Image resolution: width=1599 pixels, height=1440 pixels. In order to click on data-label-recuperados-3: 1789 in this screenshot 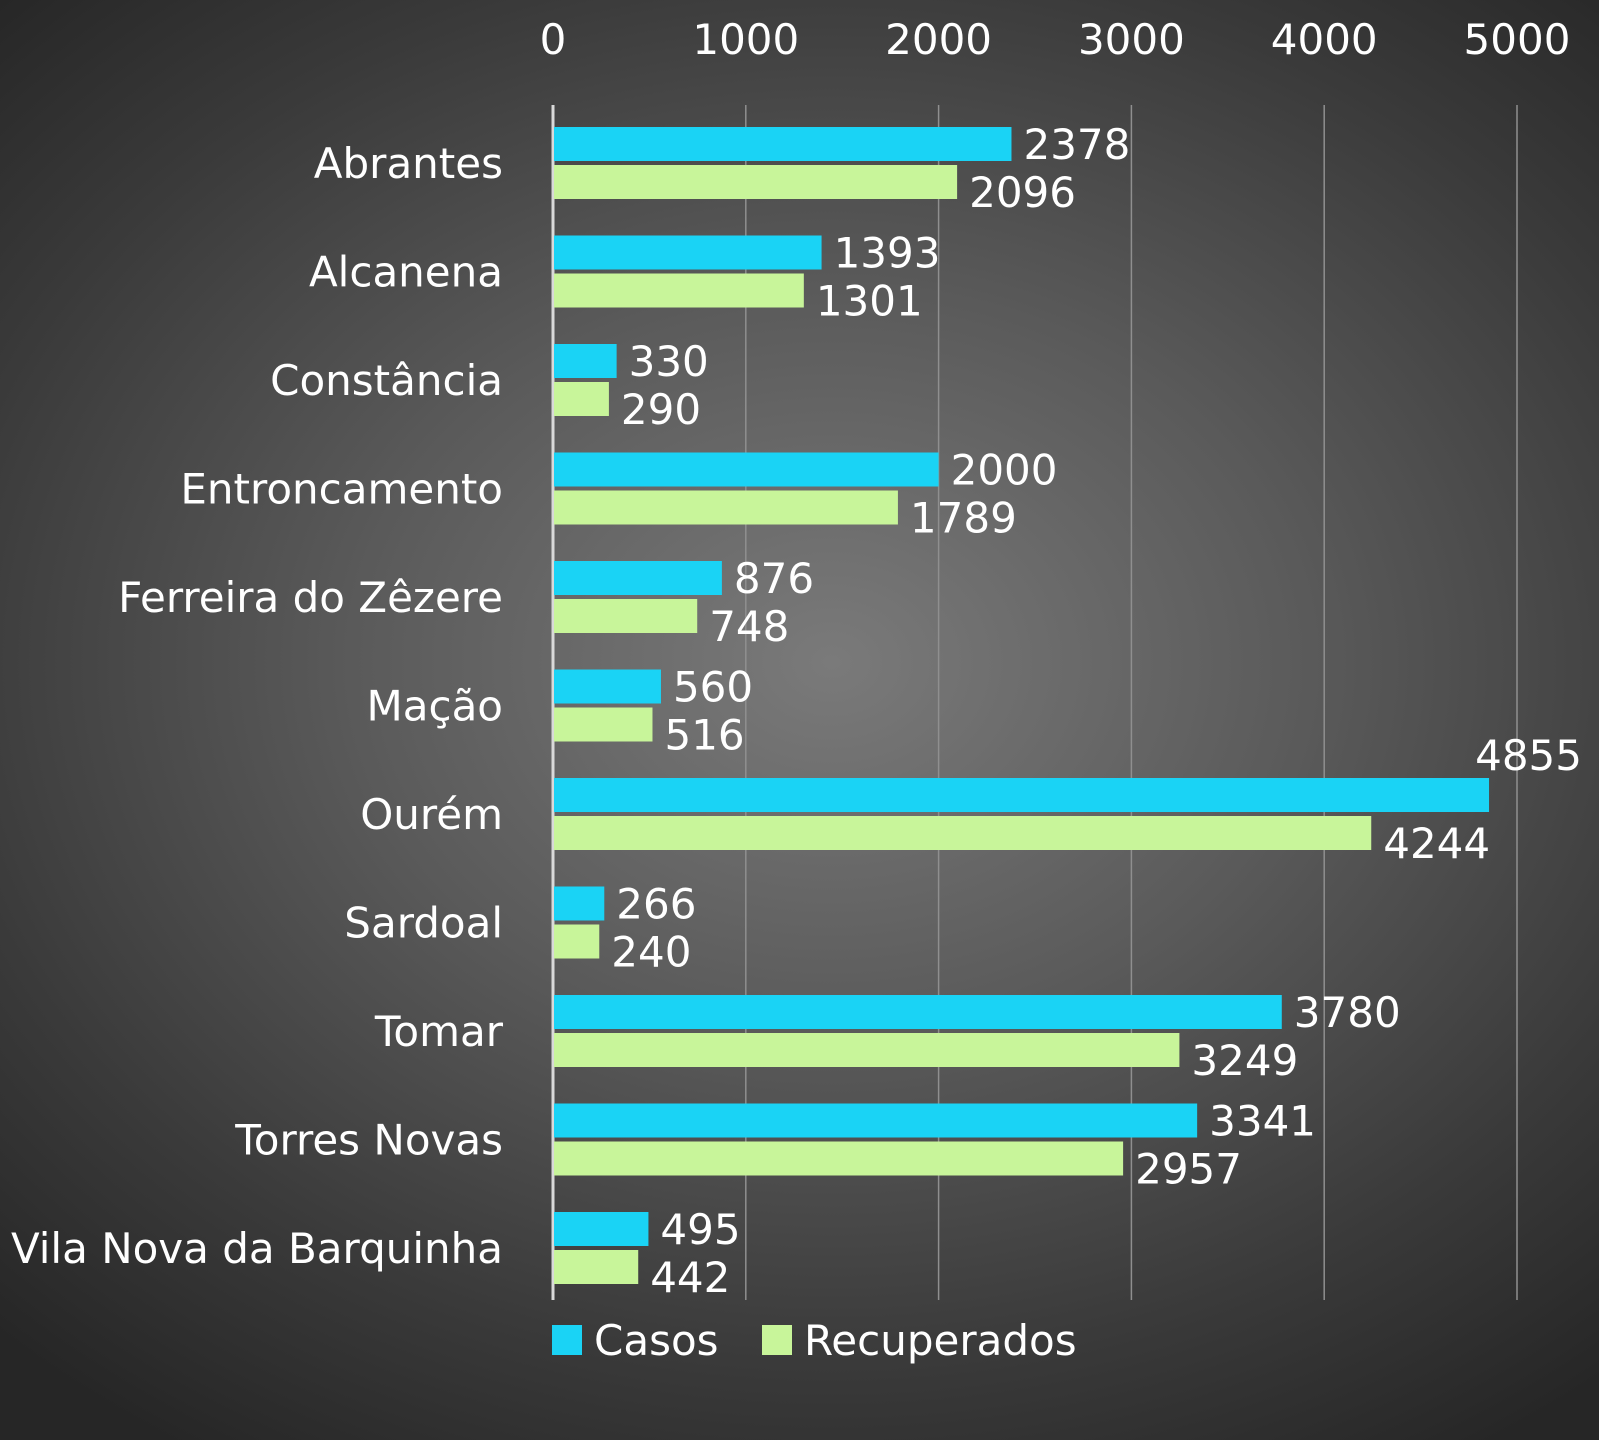, I will do `click(963, 518)`.